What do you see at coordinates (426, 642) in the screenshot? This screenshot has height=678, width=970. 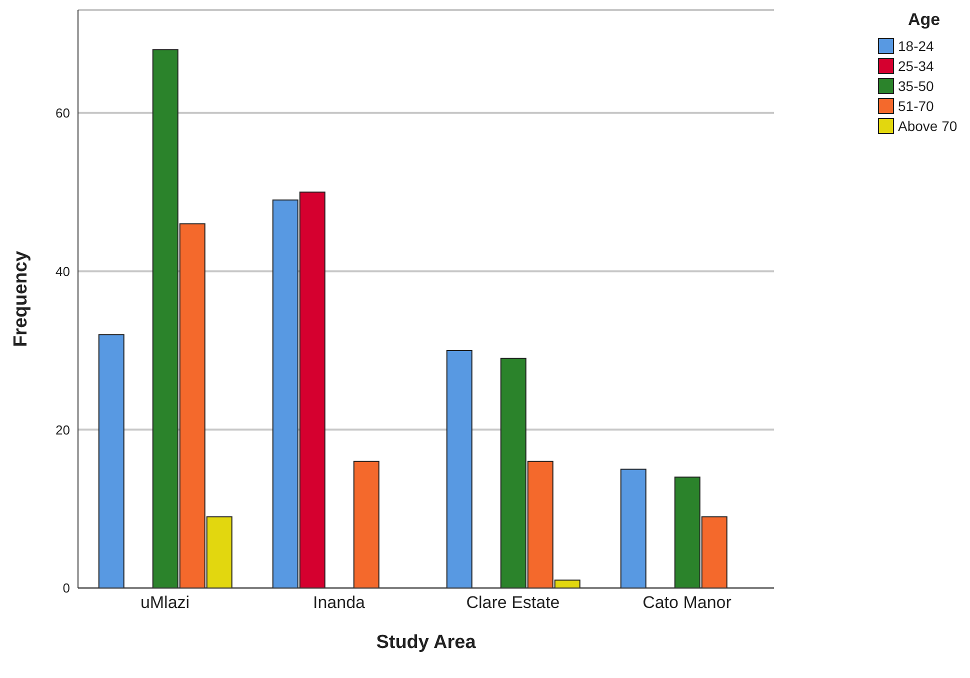 I see `x-axis-title: Study Area` at bounding box center [426, 642].